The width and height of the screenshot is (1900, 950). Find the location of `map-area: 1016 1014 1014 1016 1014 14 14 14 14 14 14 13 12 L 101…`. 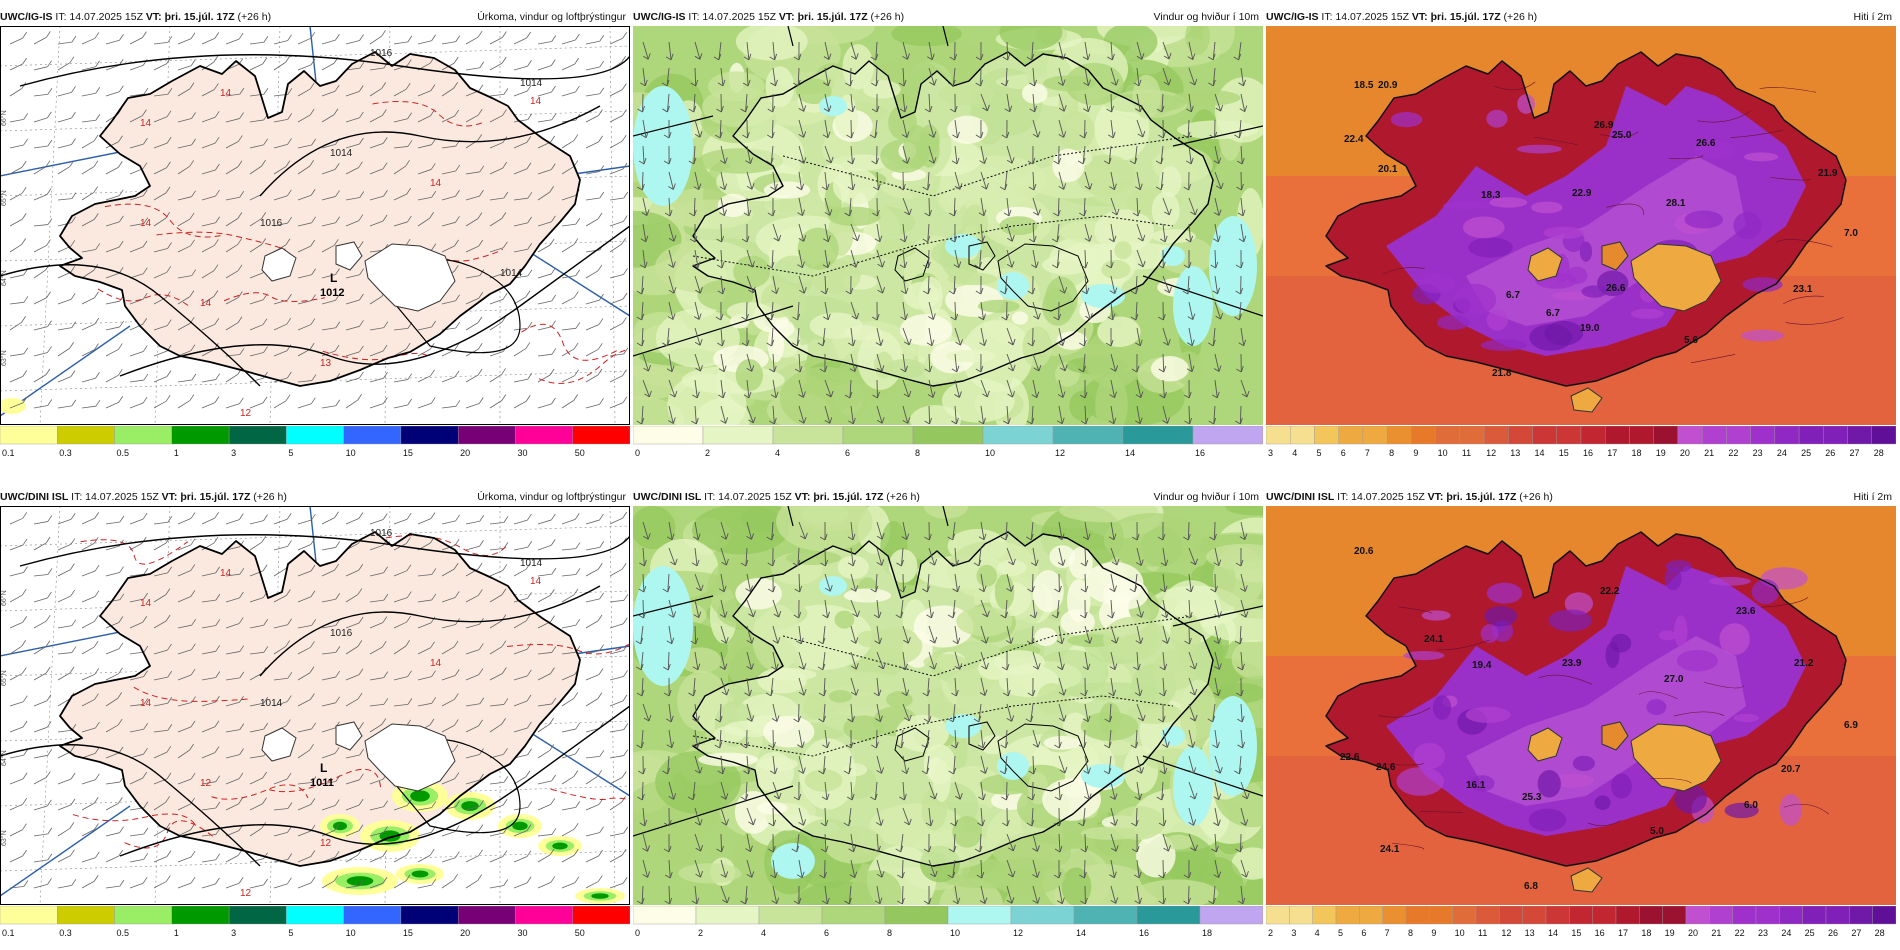

map-area: 1016 1014 1014 1016 1014 14 14 14 14 14 14 13 12 L 101… is located at coordinates (315, 225).